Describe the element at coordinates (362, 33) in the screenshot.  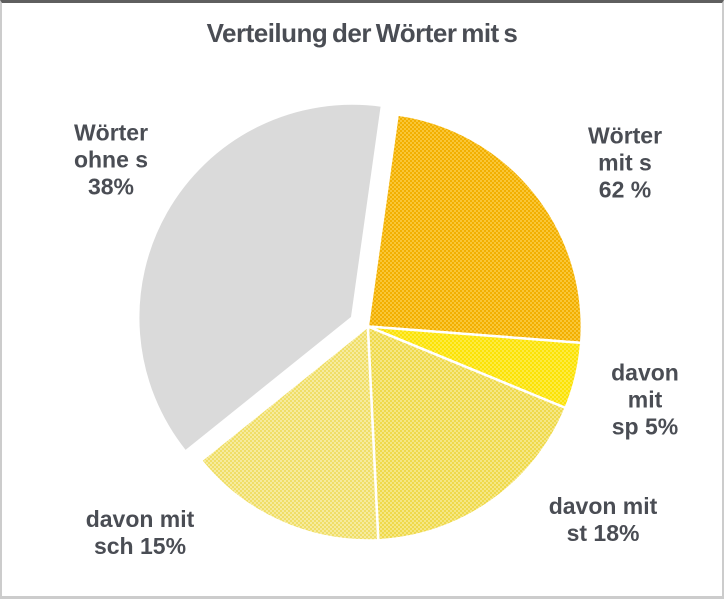
I see `chart-title: Verteilung der Wörter mit s` at that location.